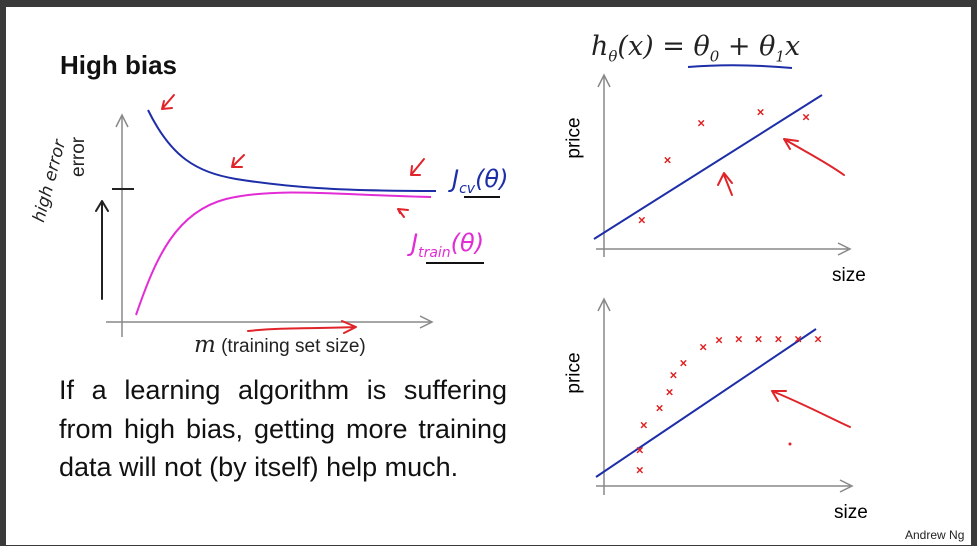  I want to click on m-variable: m, so click(205, 345).